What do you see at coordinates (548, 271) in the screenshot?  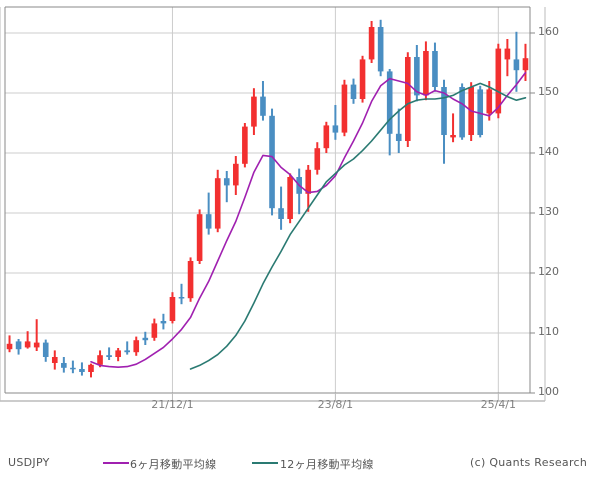 I see `y-axis-tick-label: 120` at bounding box center [548, 271].